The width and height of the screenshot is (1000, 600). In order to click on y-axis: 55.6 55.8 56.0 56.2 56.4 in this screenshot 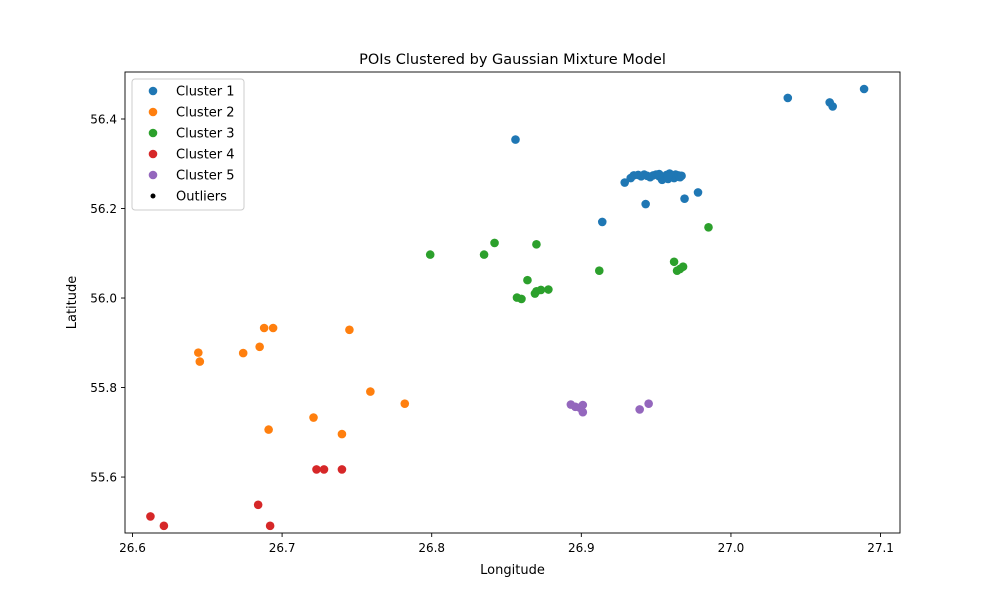, I will do `click(107, 298)`.